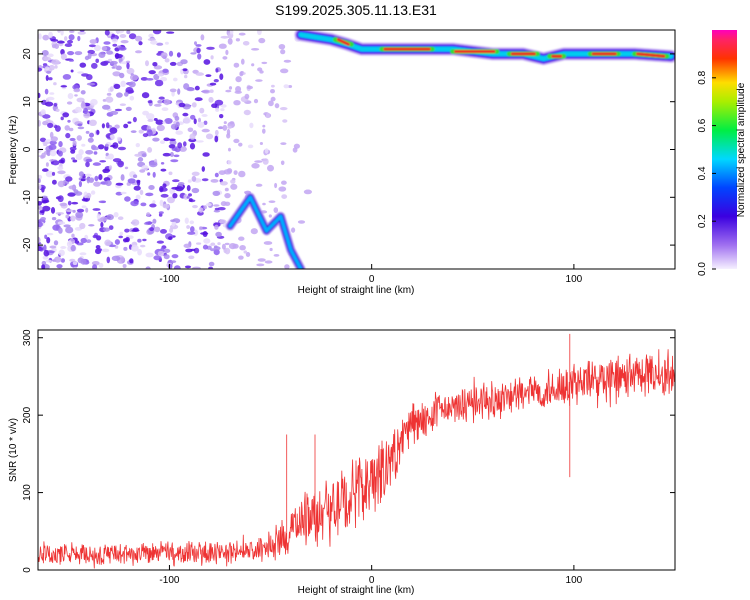 This screenshot has width=750, height=600. What do you see at coordinates (27, 244) in the screenshot?
I see `spectrogram-ytick-label: -20` at bounding box center [27, 244].